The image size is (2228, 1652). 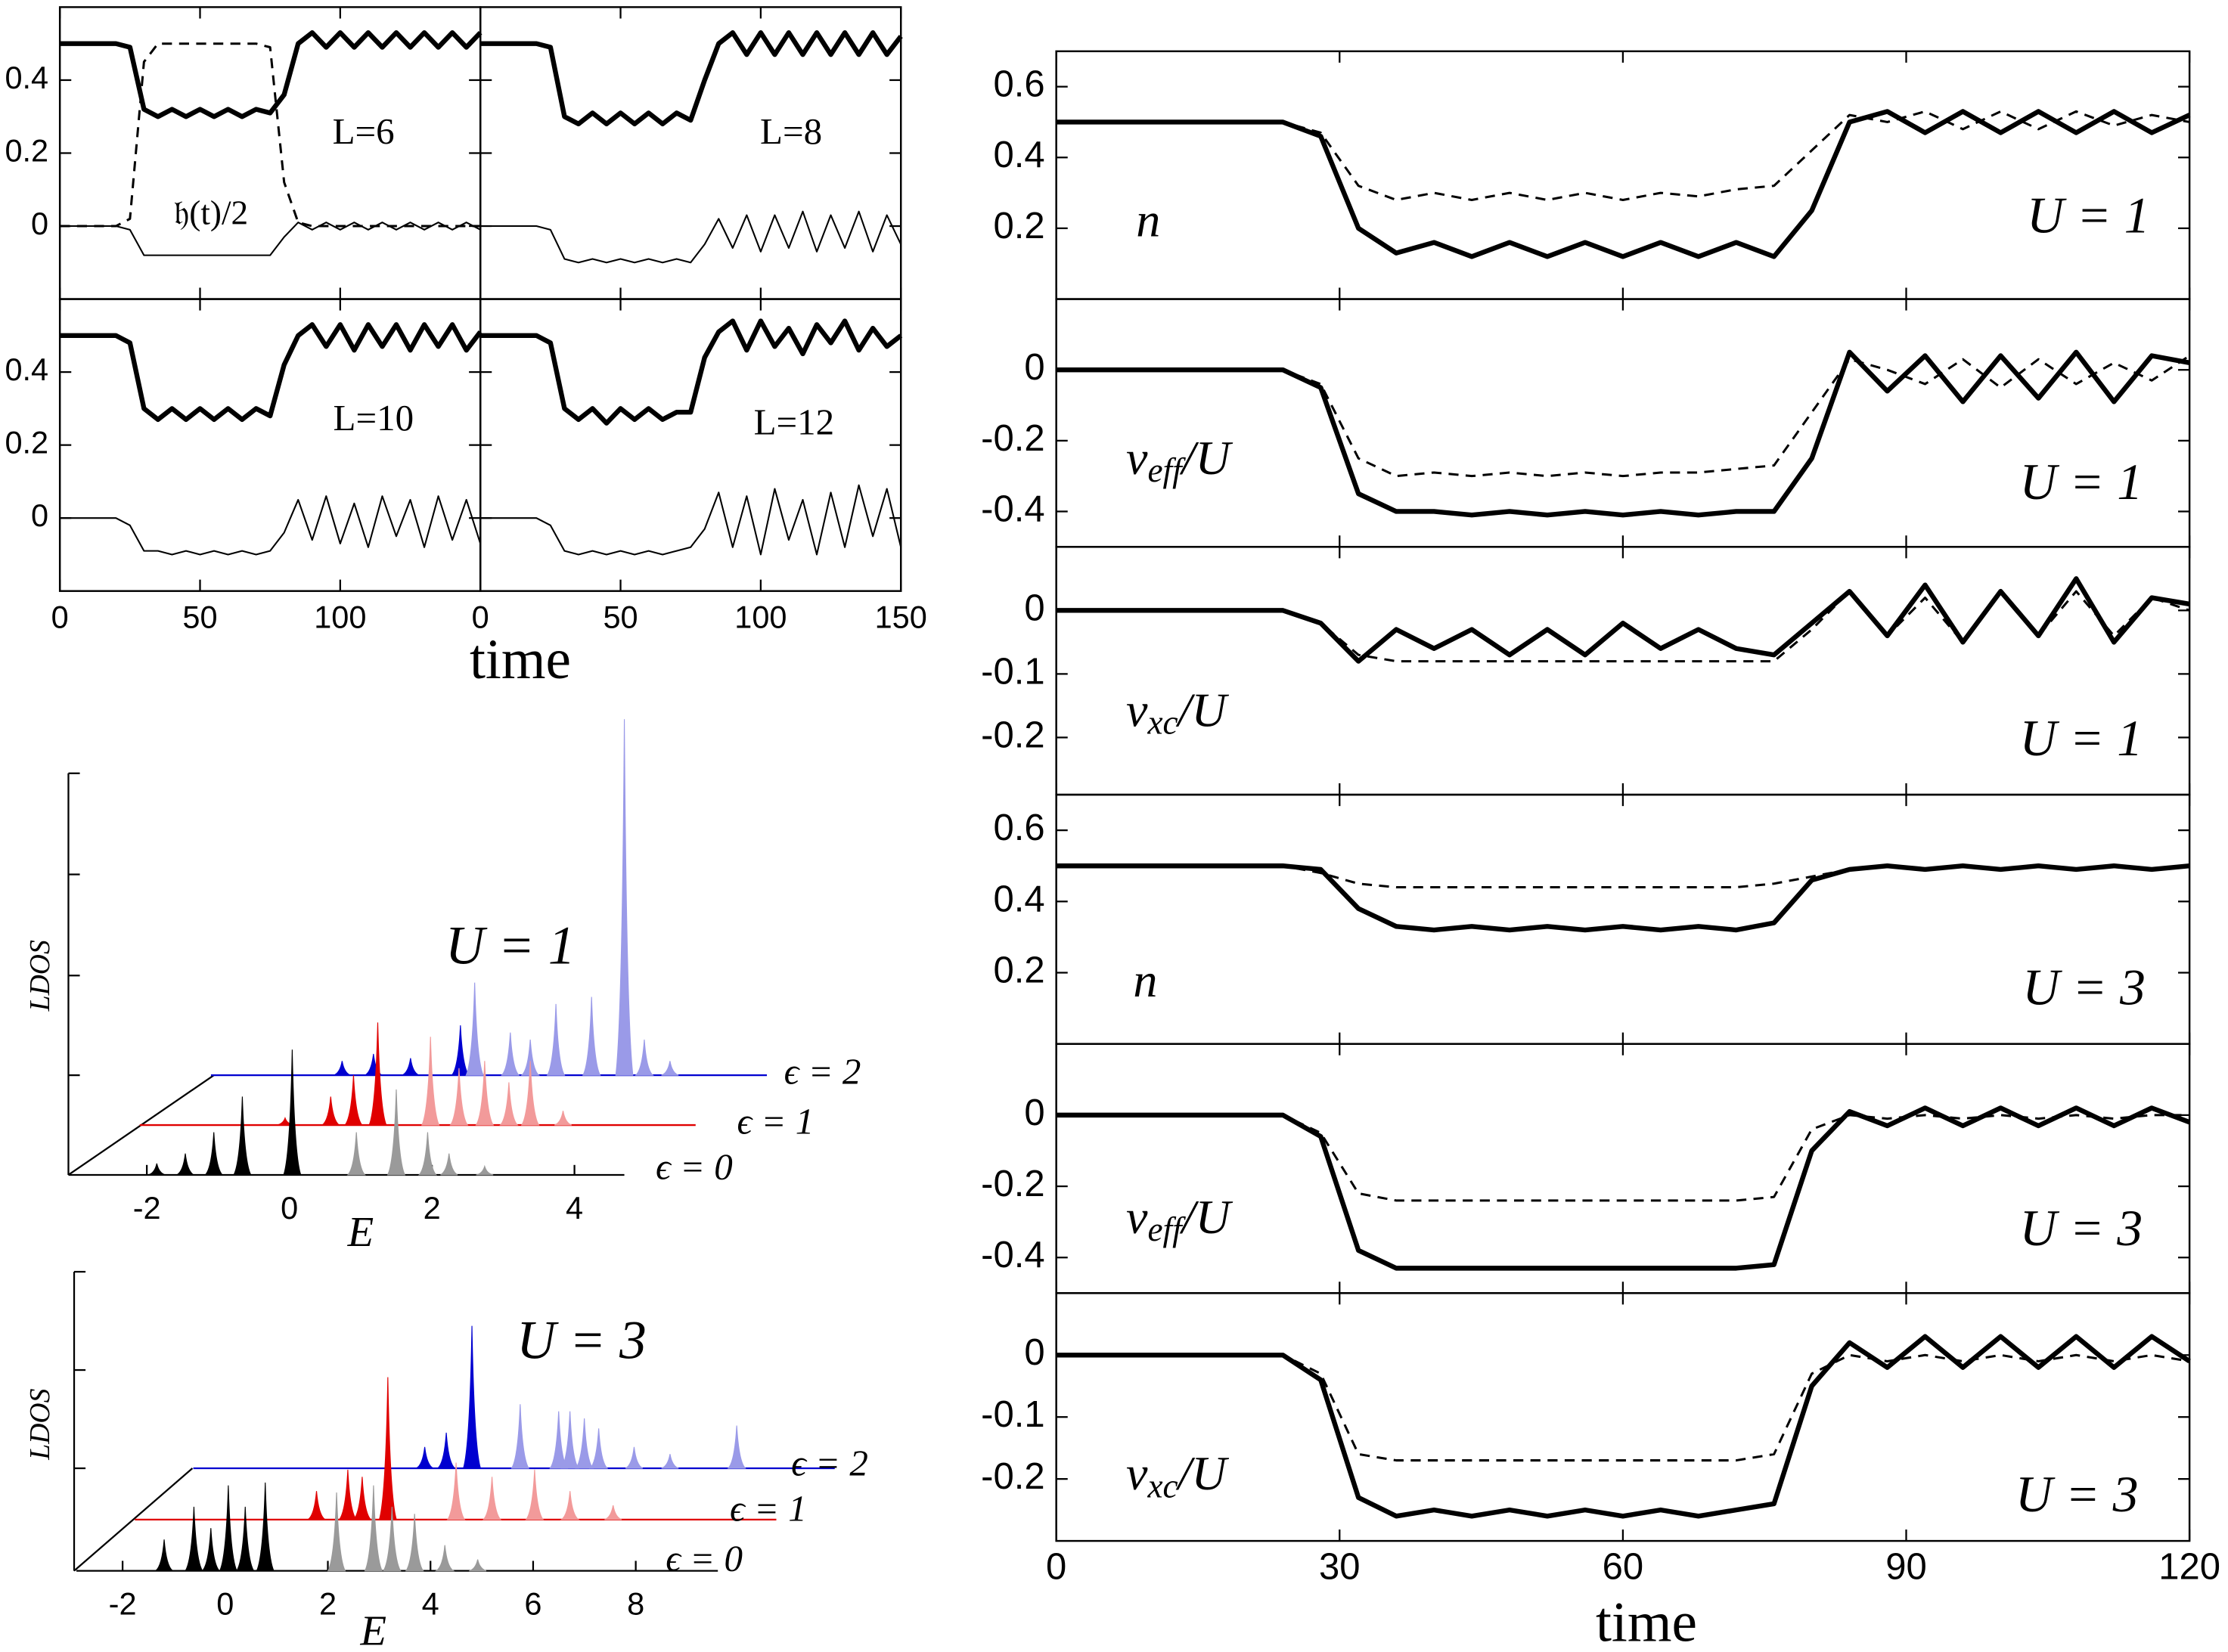 I want to click on x-tick-label: 150, so click(x=901, y=617).